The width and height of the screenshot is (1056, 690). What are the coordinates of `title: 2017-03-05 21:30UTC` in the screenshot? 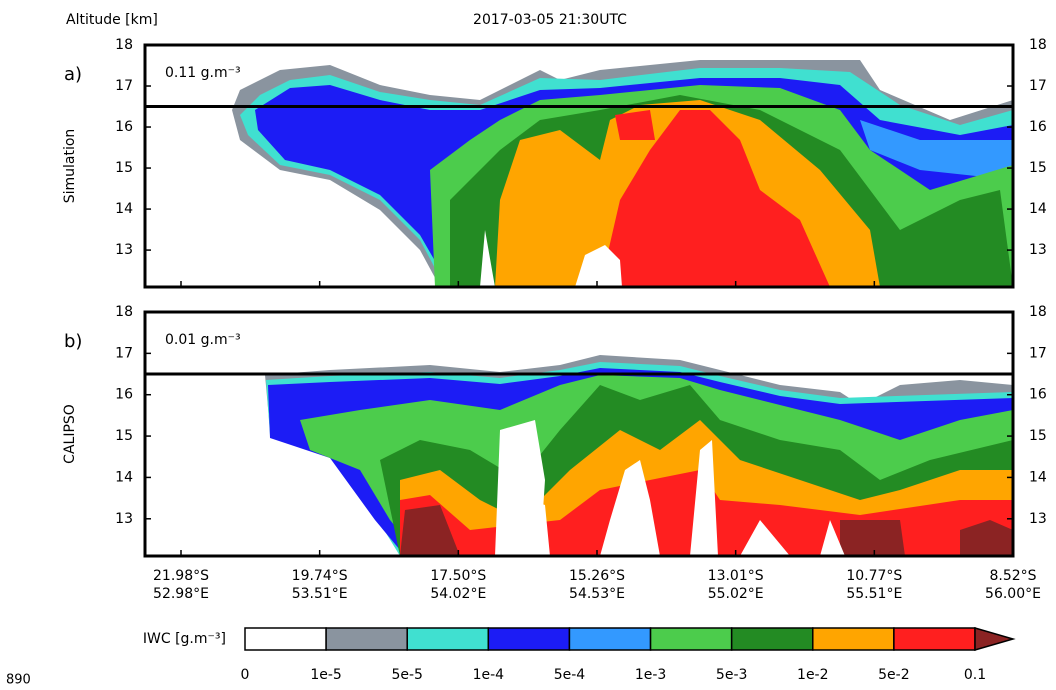 It's located at (550, 20).